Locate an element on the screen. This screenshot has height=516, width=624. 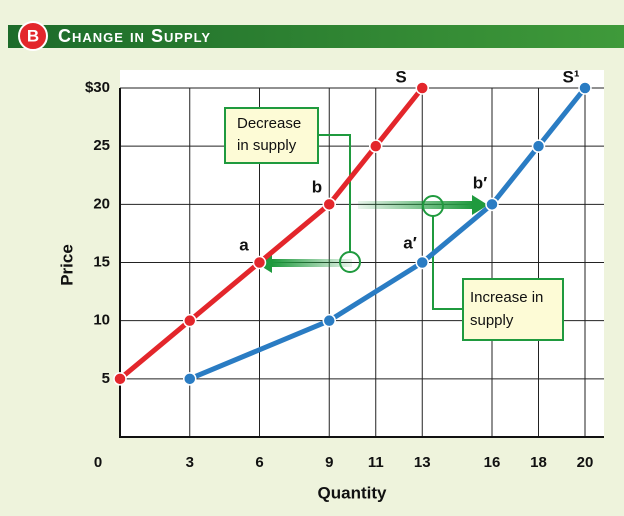
point-label: a is located at coordinates (244, 244).